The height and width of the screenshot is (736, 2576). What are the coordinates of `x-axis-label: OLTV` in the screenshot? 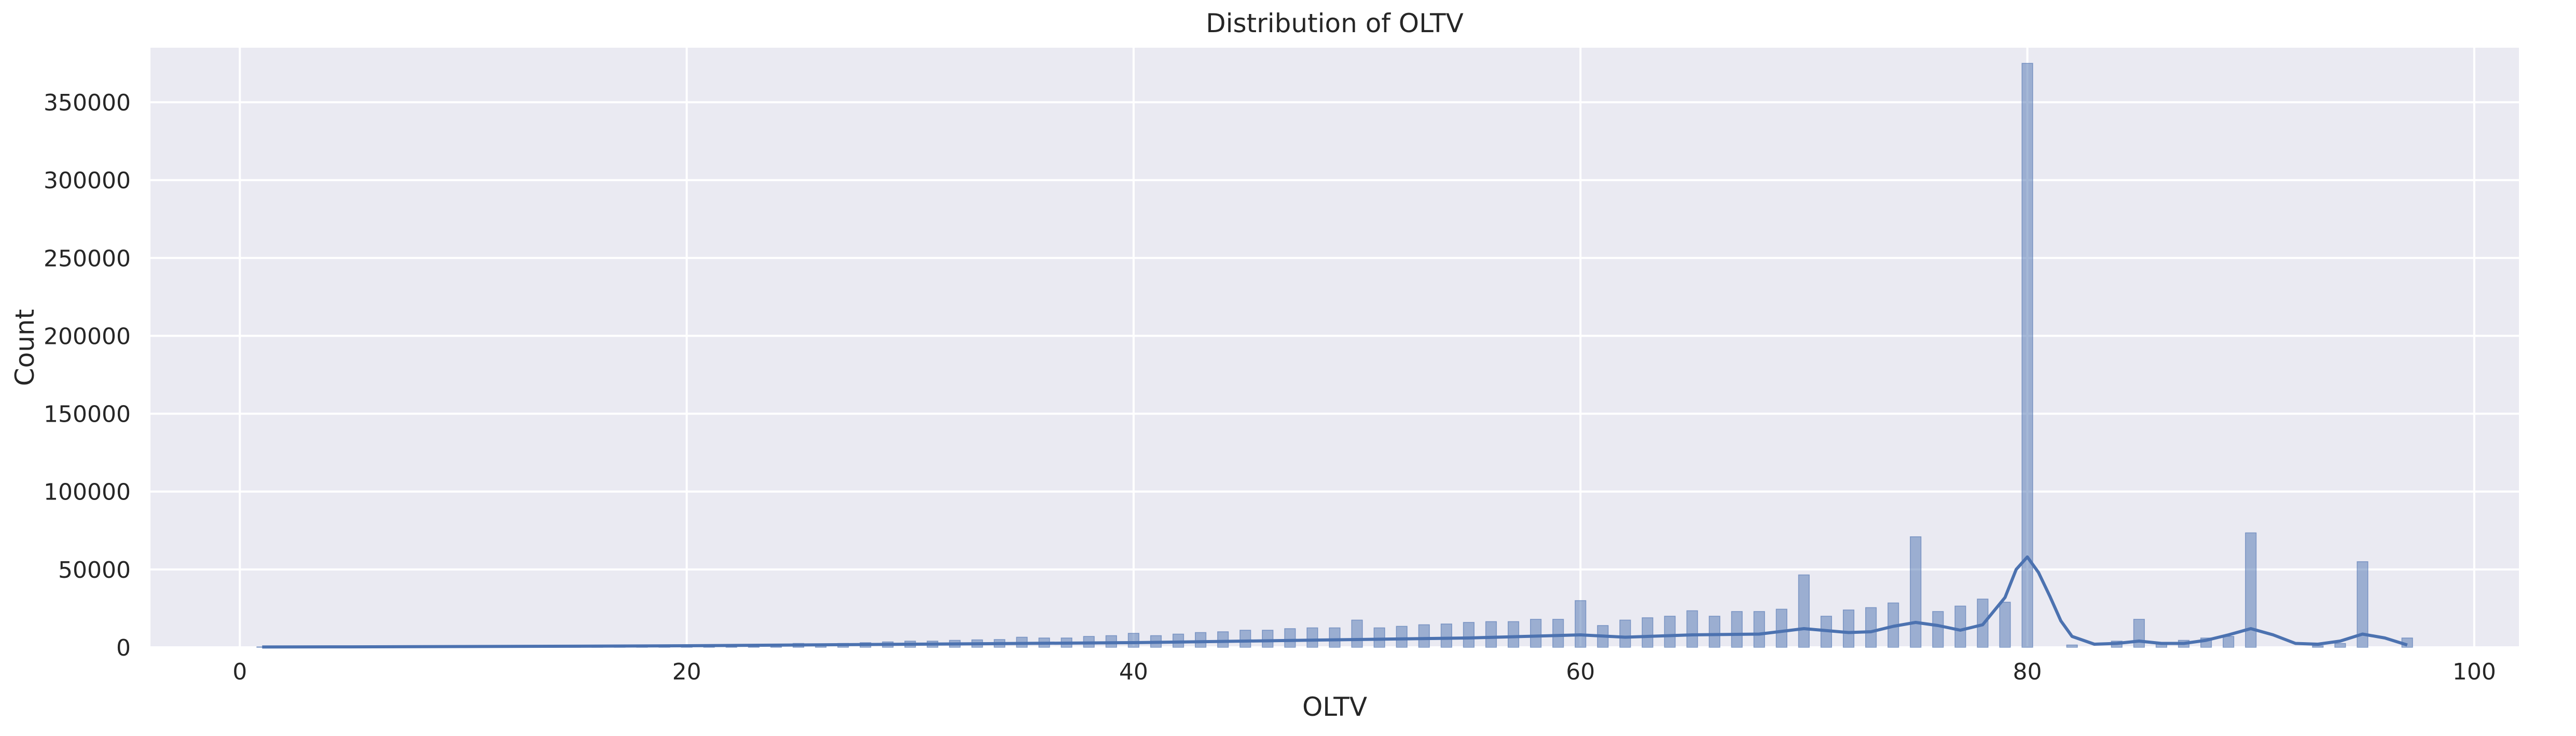 It's located at (1334, 707).